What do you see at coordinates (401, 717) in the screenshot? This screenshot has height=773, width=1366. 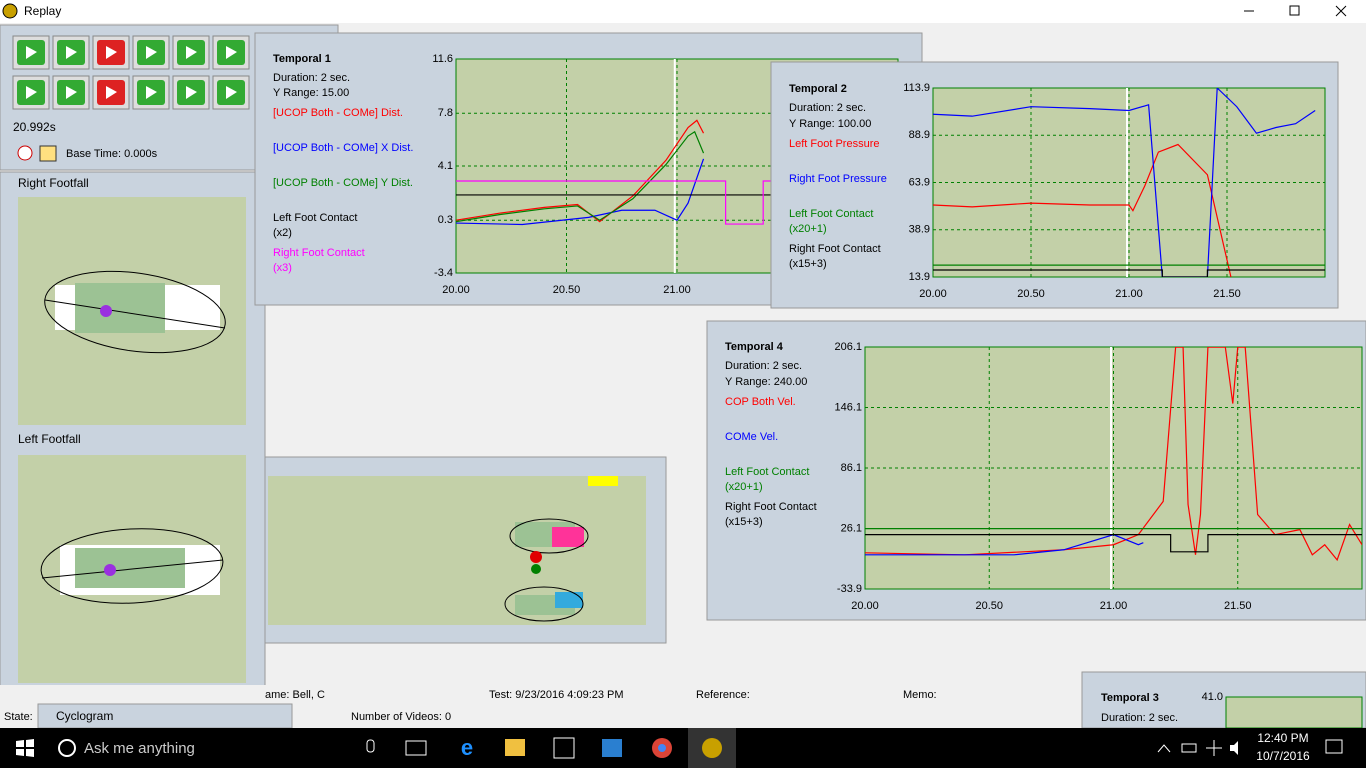 I see `status-videos: Number of Videos: 0` at bounding box center [401, 717].